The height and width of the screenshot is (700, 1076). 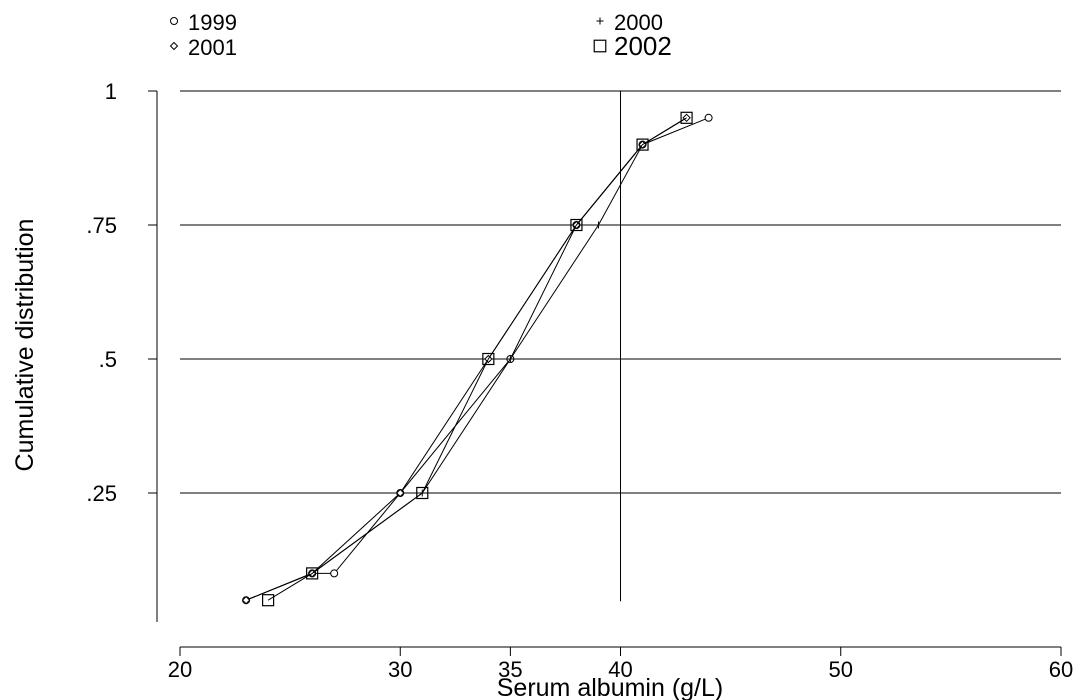 I want to click on x-axis-label: Serum albumin (g/L), so click(x=610, y=687).